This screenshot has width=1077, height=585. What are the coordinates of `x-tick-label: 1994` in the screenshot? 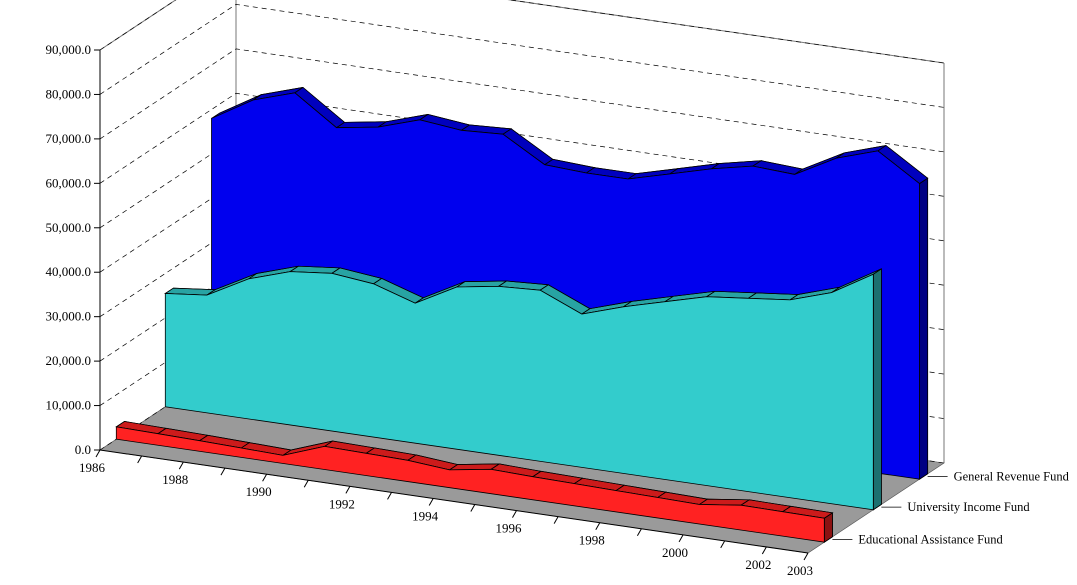 It's located at (425, 515).